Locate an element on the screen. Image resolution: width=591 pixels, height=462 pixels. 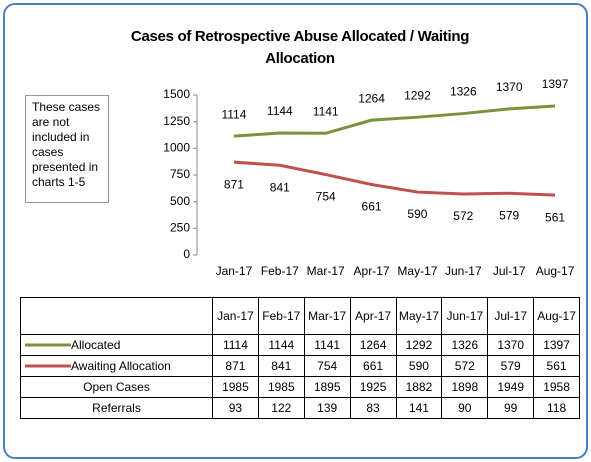
x-tick-label: Jan-17 is located at coordinates (234, 271).